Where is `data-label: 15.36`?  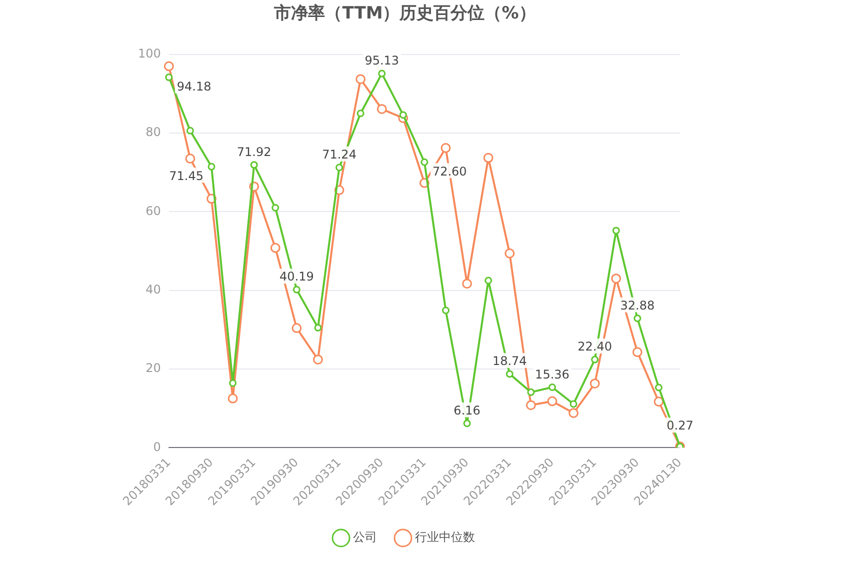
data-label: 15.36 is located at coordinates (552, 374).